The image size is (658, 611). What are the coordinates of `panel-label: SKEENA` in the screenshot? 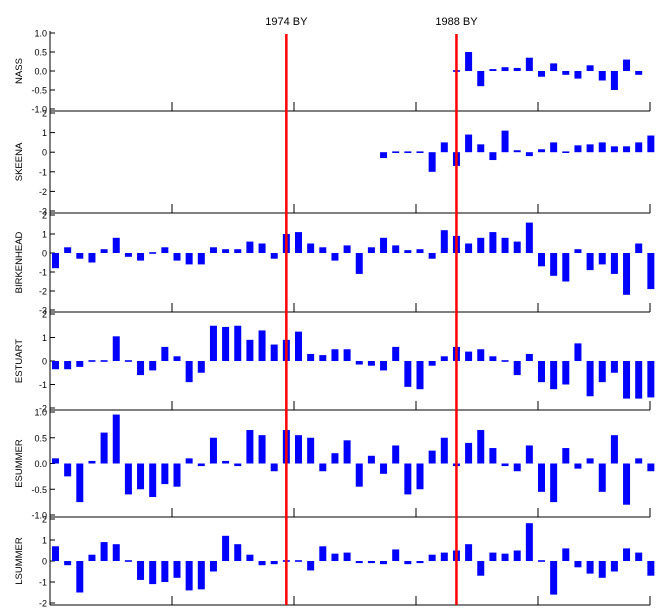 It's located at (19, 161).